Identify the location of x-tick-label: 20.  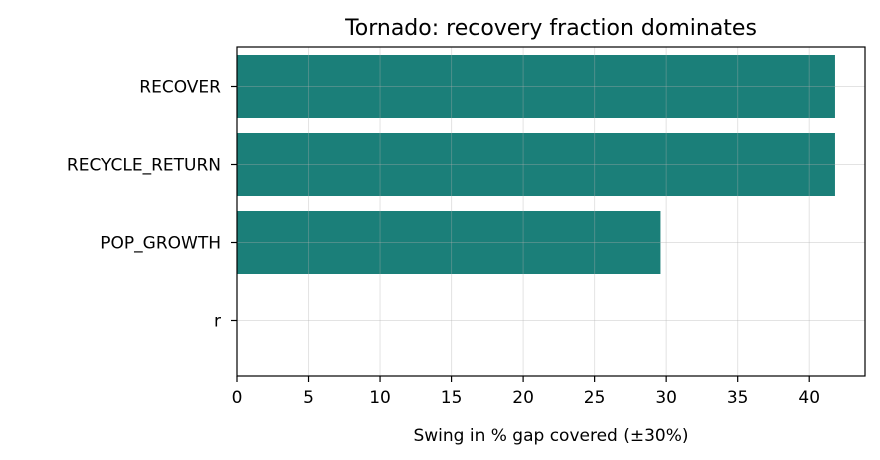
(523, 398).